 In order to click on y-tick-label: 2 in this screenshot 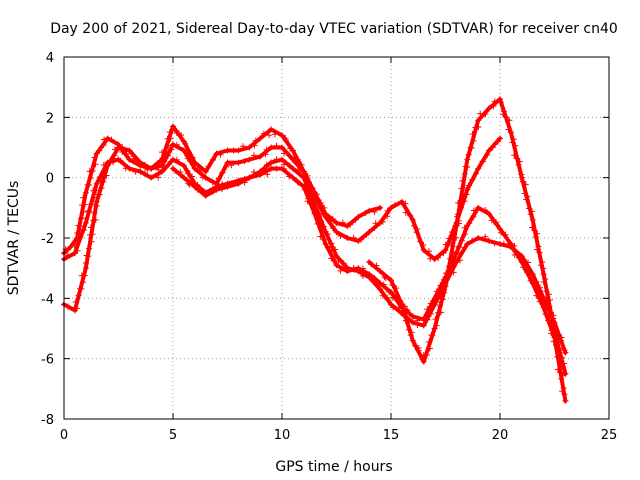, I will do `click(50, 118)`.